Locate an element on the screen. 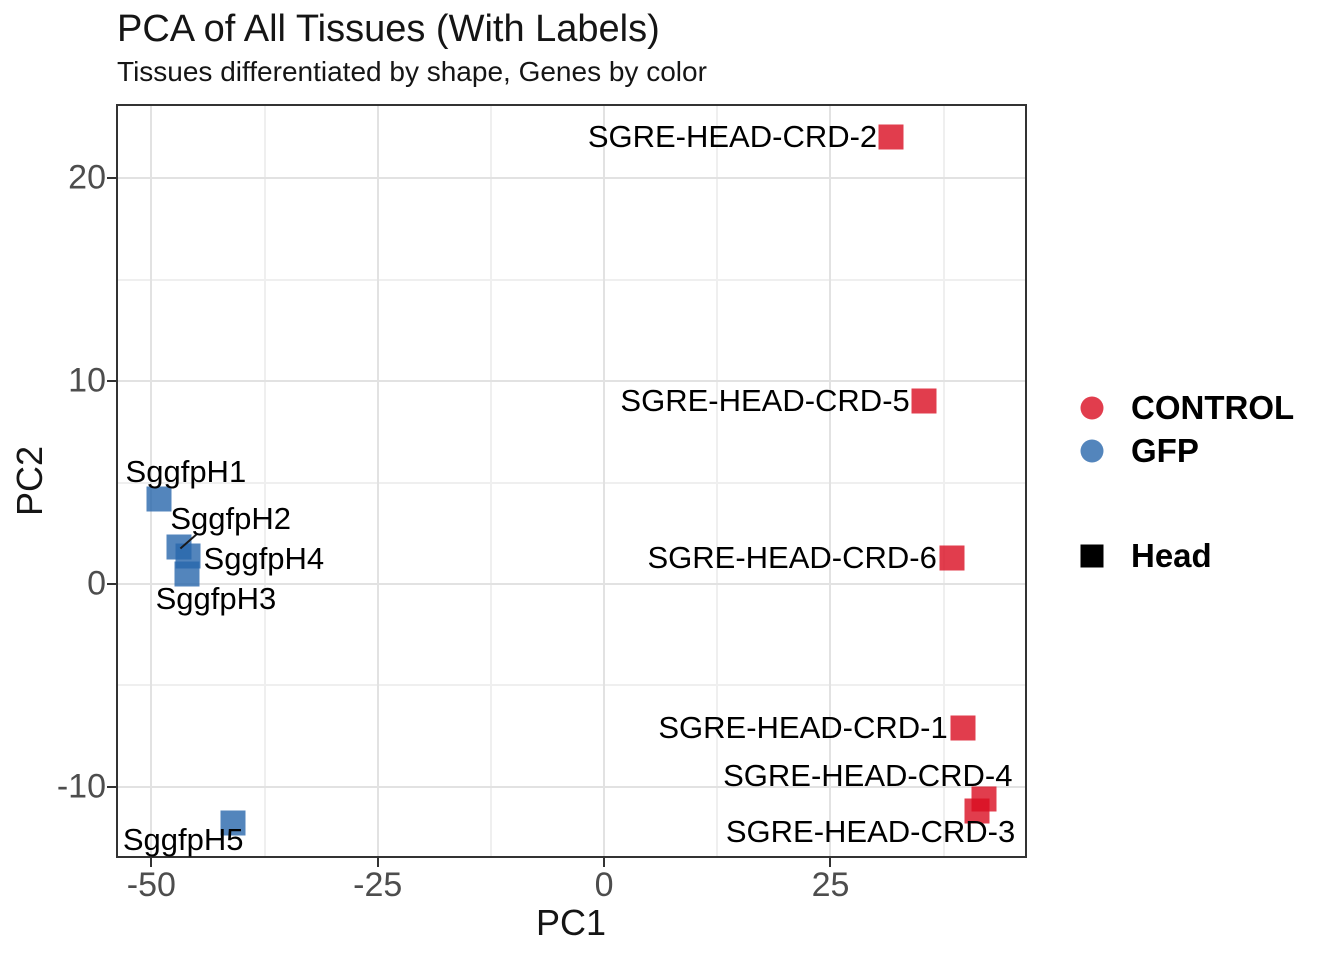  plot-title: PCA of All Tissues (With Labels) is located at coordinates (388, 29).